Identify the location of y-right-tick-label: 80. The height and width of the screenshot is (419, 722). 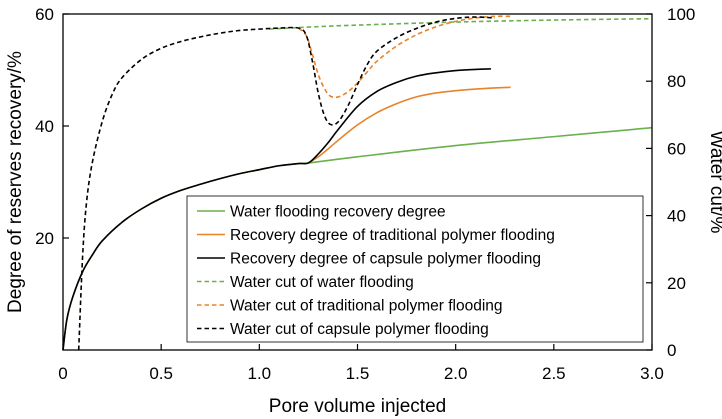
(676, 81).